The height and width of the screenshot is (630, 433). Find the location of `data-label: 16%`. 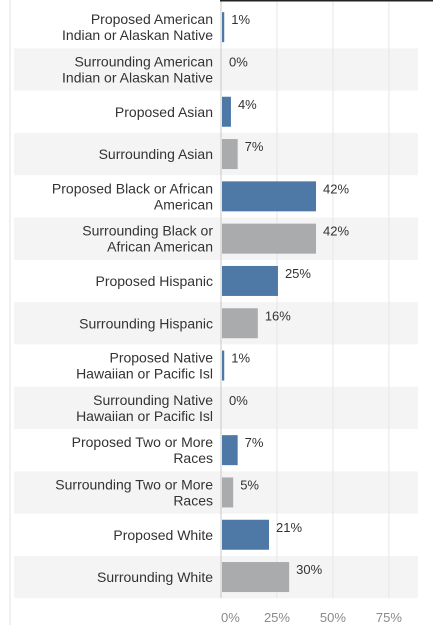

data-label: 16% is located at coordinates (278, 315).